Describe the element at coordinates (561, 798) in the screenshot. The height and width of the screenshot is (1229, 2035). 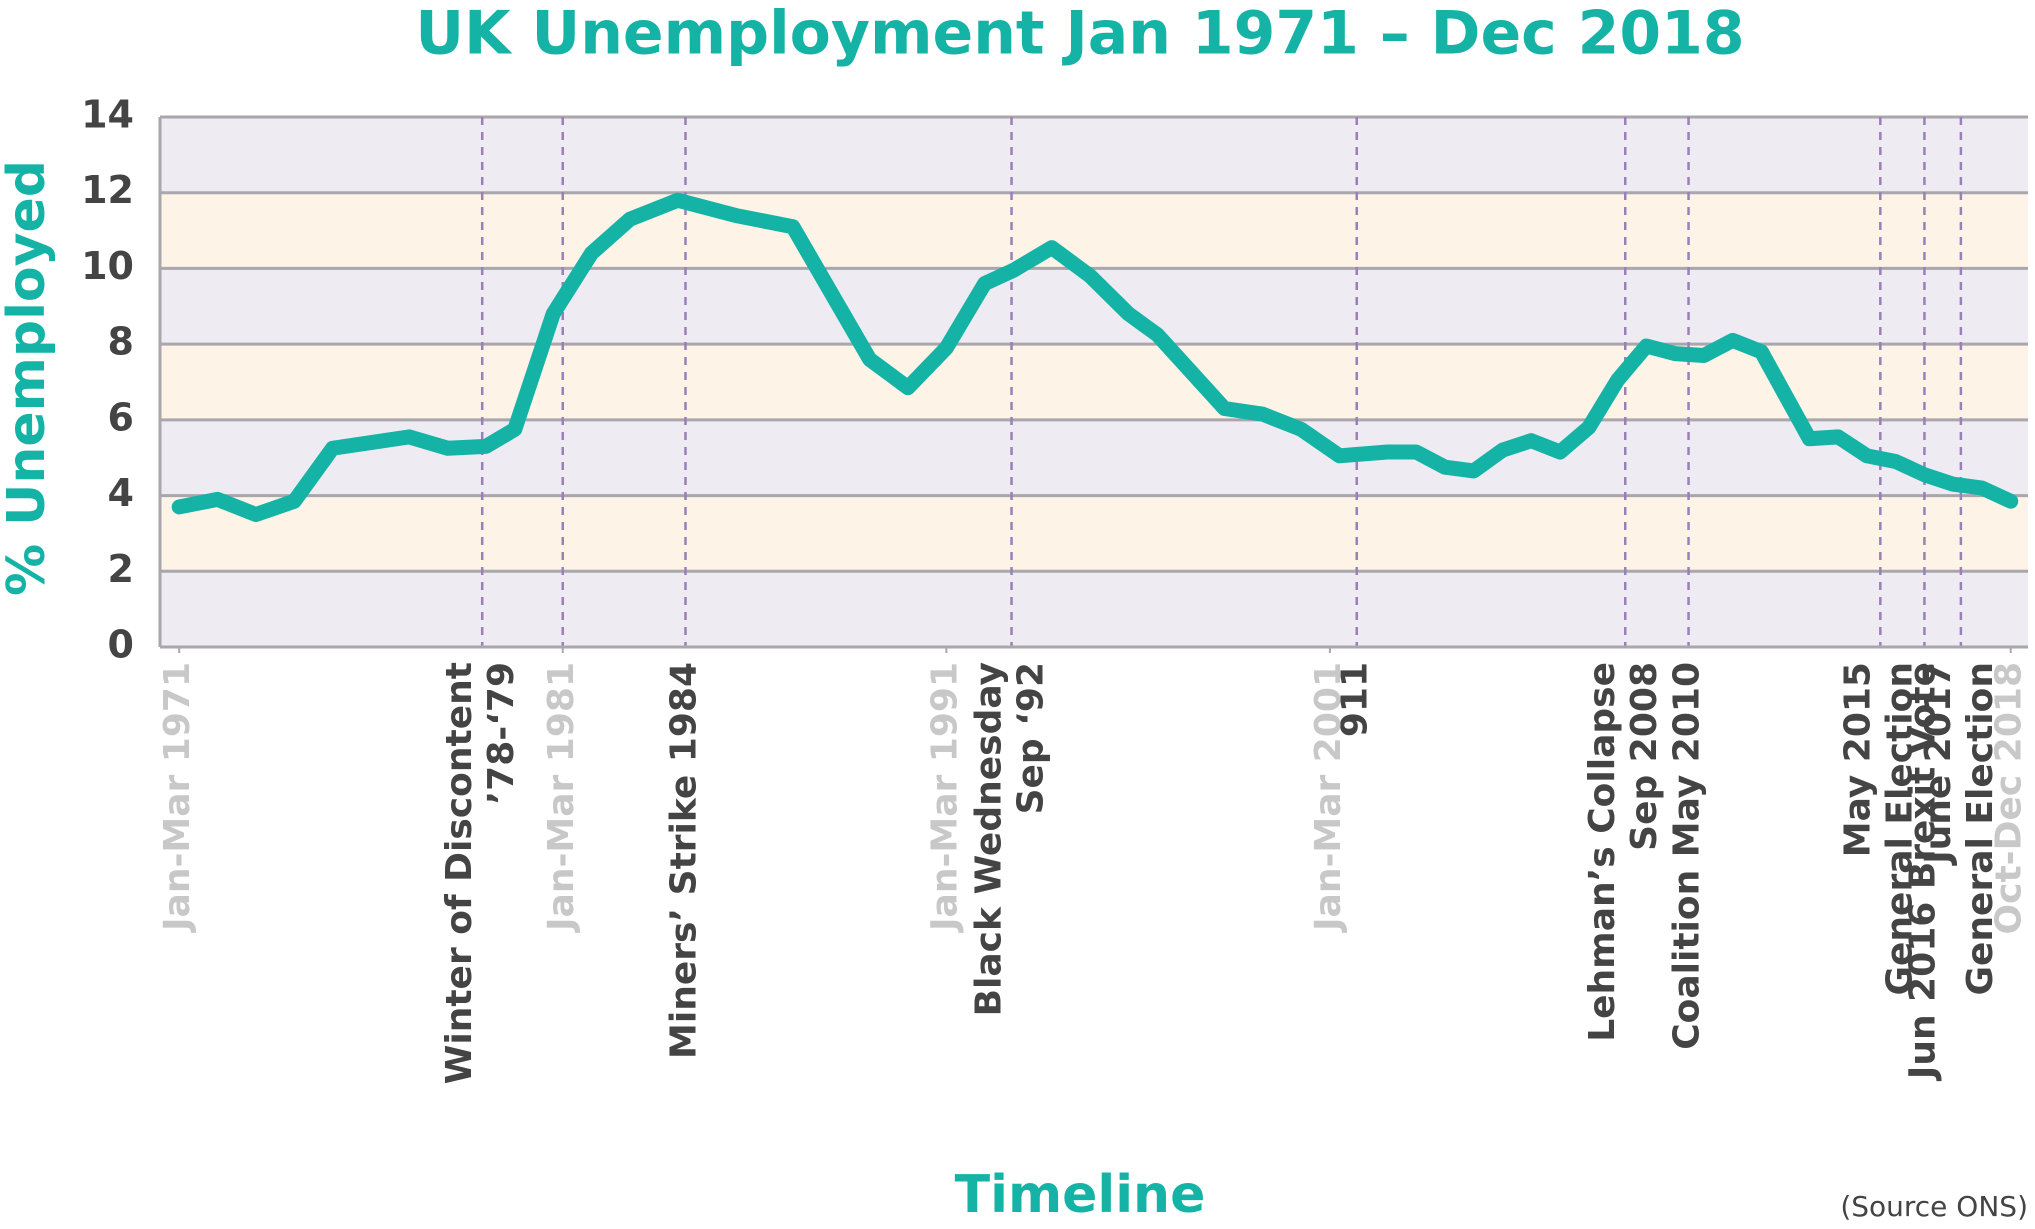
I see `x-tick-label: Jan-Mar 1981` at that location.